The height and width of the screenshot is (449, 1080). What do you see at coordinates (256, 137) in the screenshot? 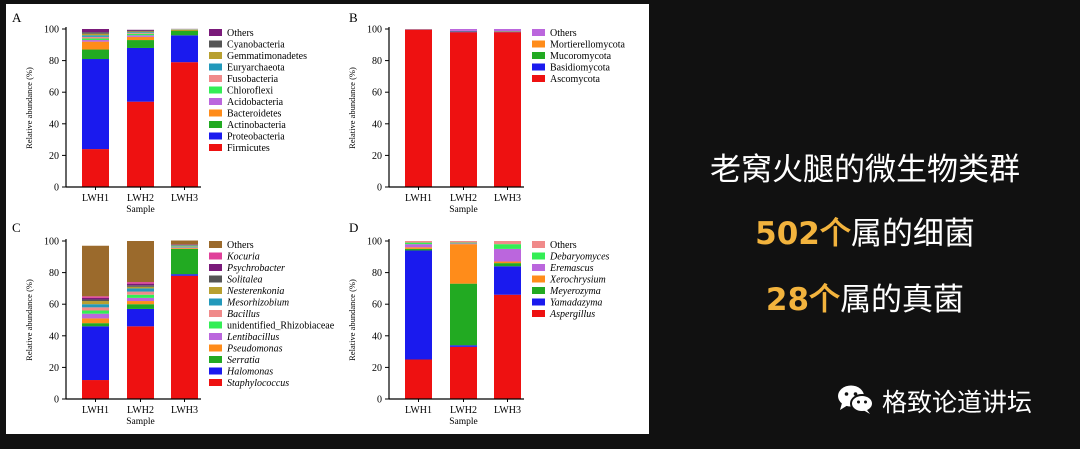
I see `legend-label: Proteobacteria` at bounding box center [256, 137].